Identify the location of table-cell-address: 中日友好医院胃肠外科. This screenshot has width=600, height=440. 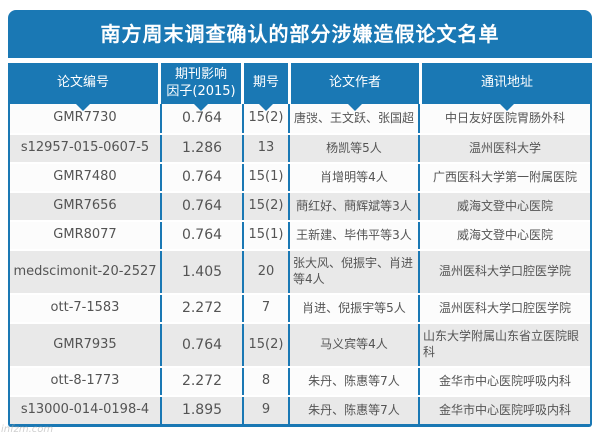
(504, 117).